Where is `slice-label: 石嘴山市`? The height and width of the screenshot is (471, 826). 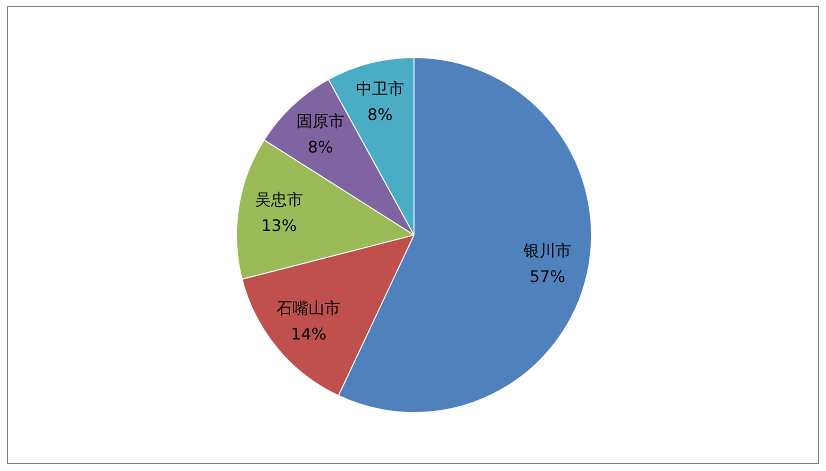
slice-label: 石嘴山市 is located at coordinates (308, 308).